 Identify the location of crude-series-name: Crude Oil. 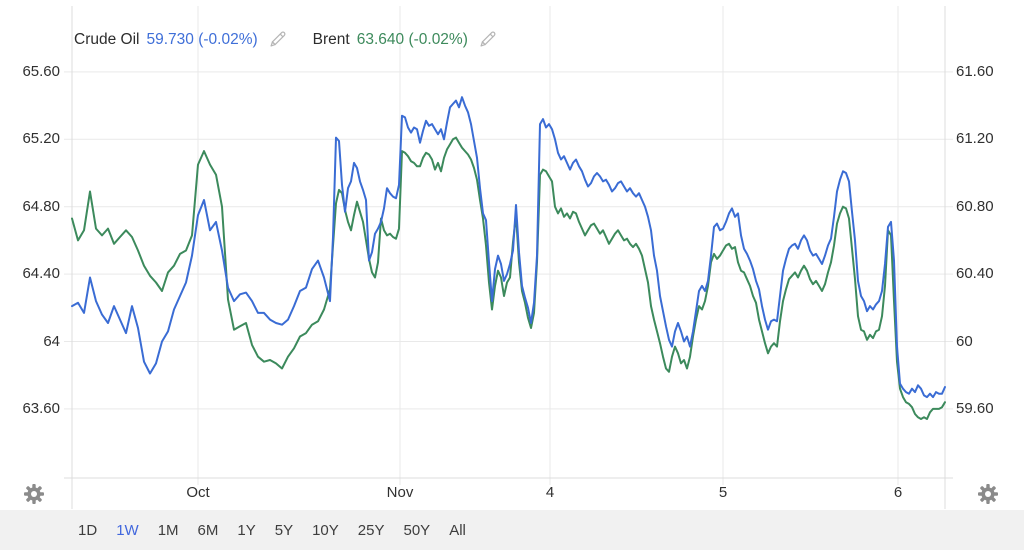
(107, 39).